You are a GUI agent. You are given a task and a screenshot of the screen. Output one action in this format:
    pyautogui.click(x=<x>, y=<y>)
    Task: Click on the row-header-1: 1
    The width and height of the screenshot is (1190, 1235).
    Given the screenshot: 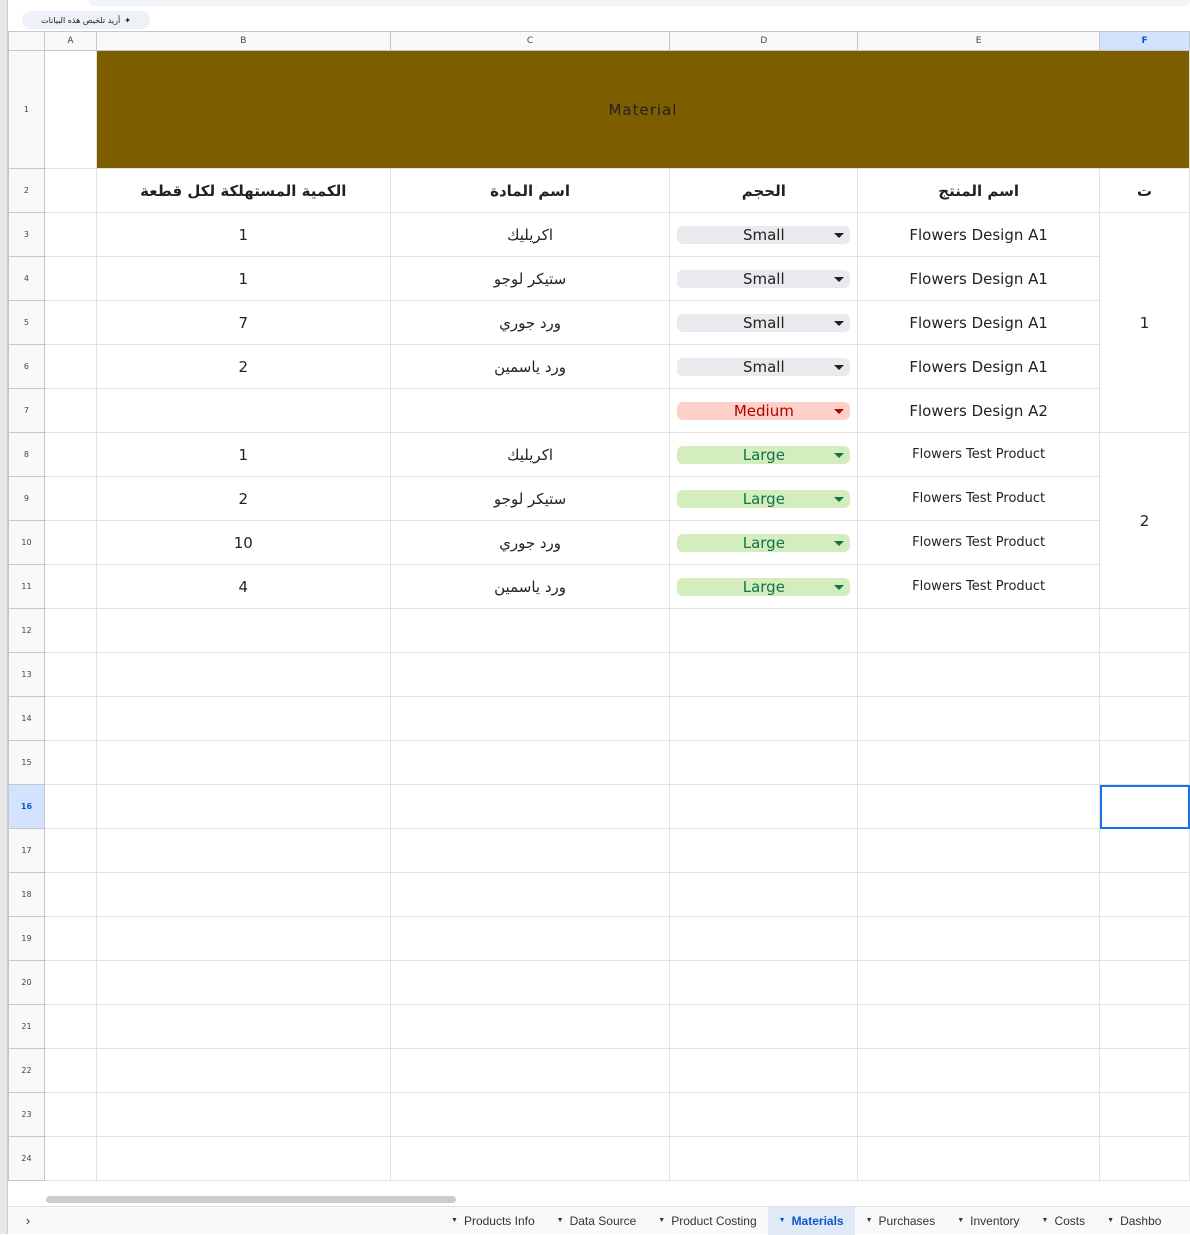 What is the action you would take?
    pyautogui.click(x=26, y=109)
    